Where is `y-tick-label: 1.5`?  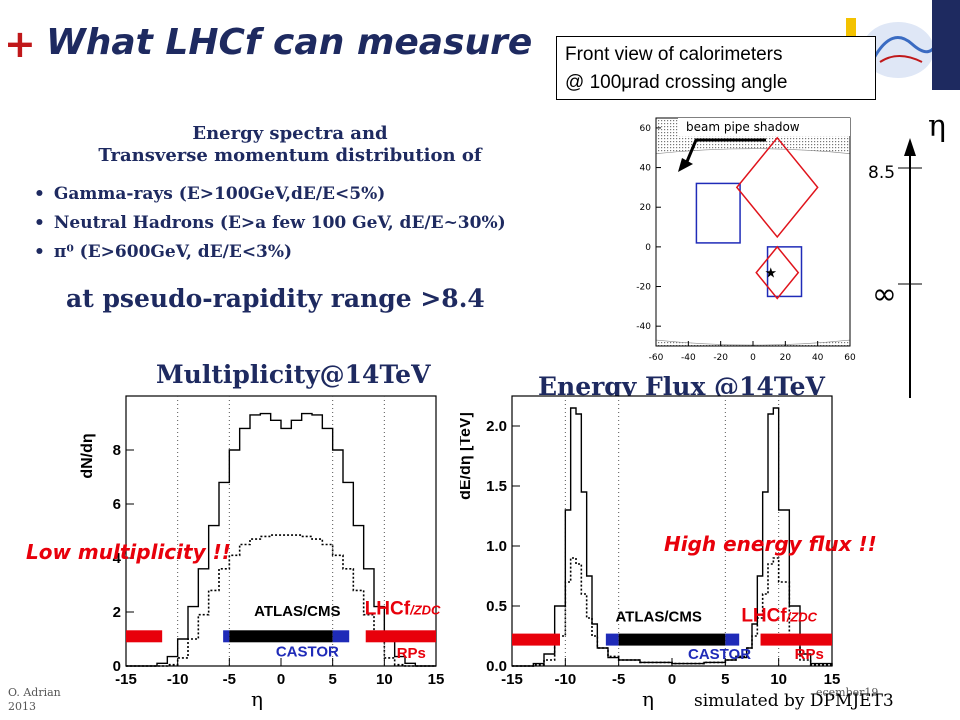
y-tick-label: 1.5 is located at coordinates (496, 486).